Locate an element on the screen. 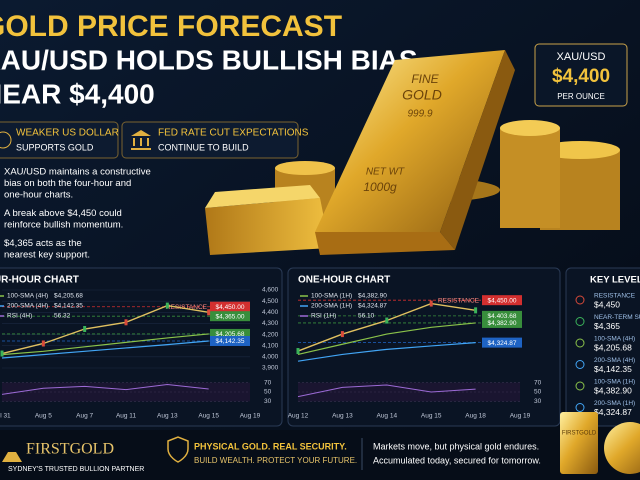  legend-value: 56.10 is located at coordinates (366, 316).